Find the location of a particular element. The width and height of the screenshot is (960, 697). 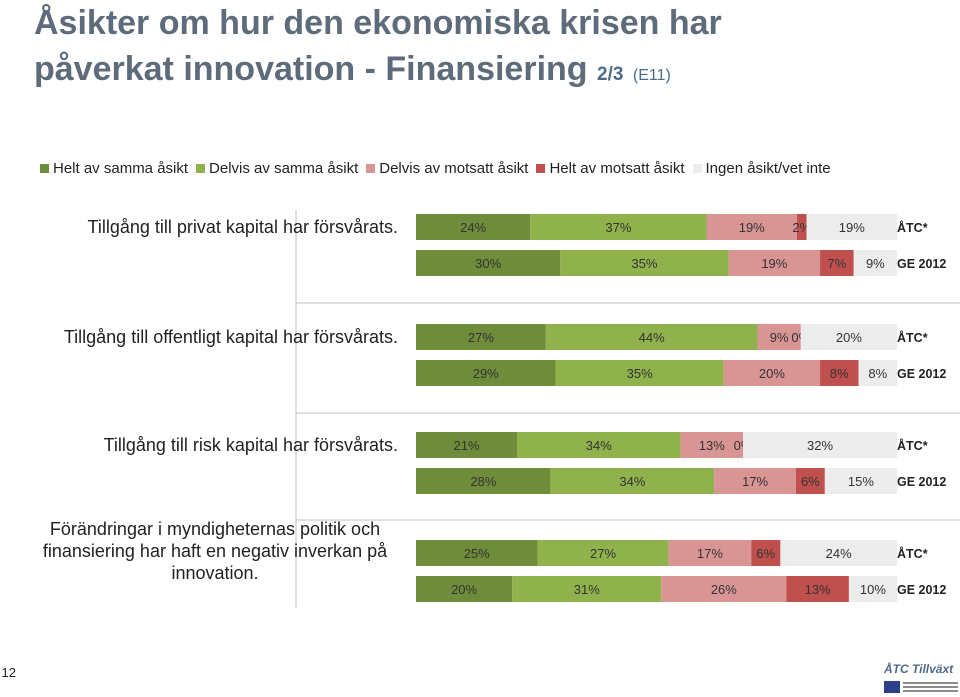

legend-label: Delvis av samma åsikt is located at coordinates (284, 168).